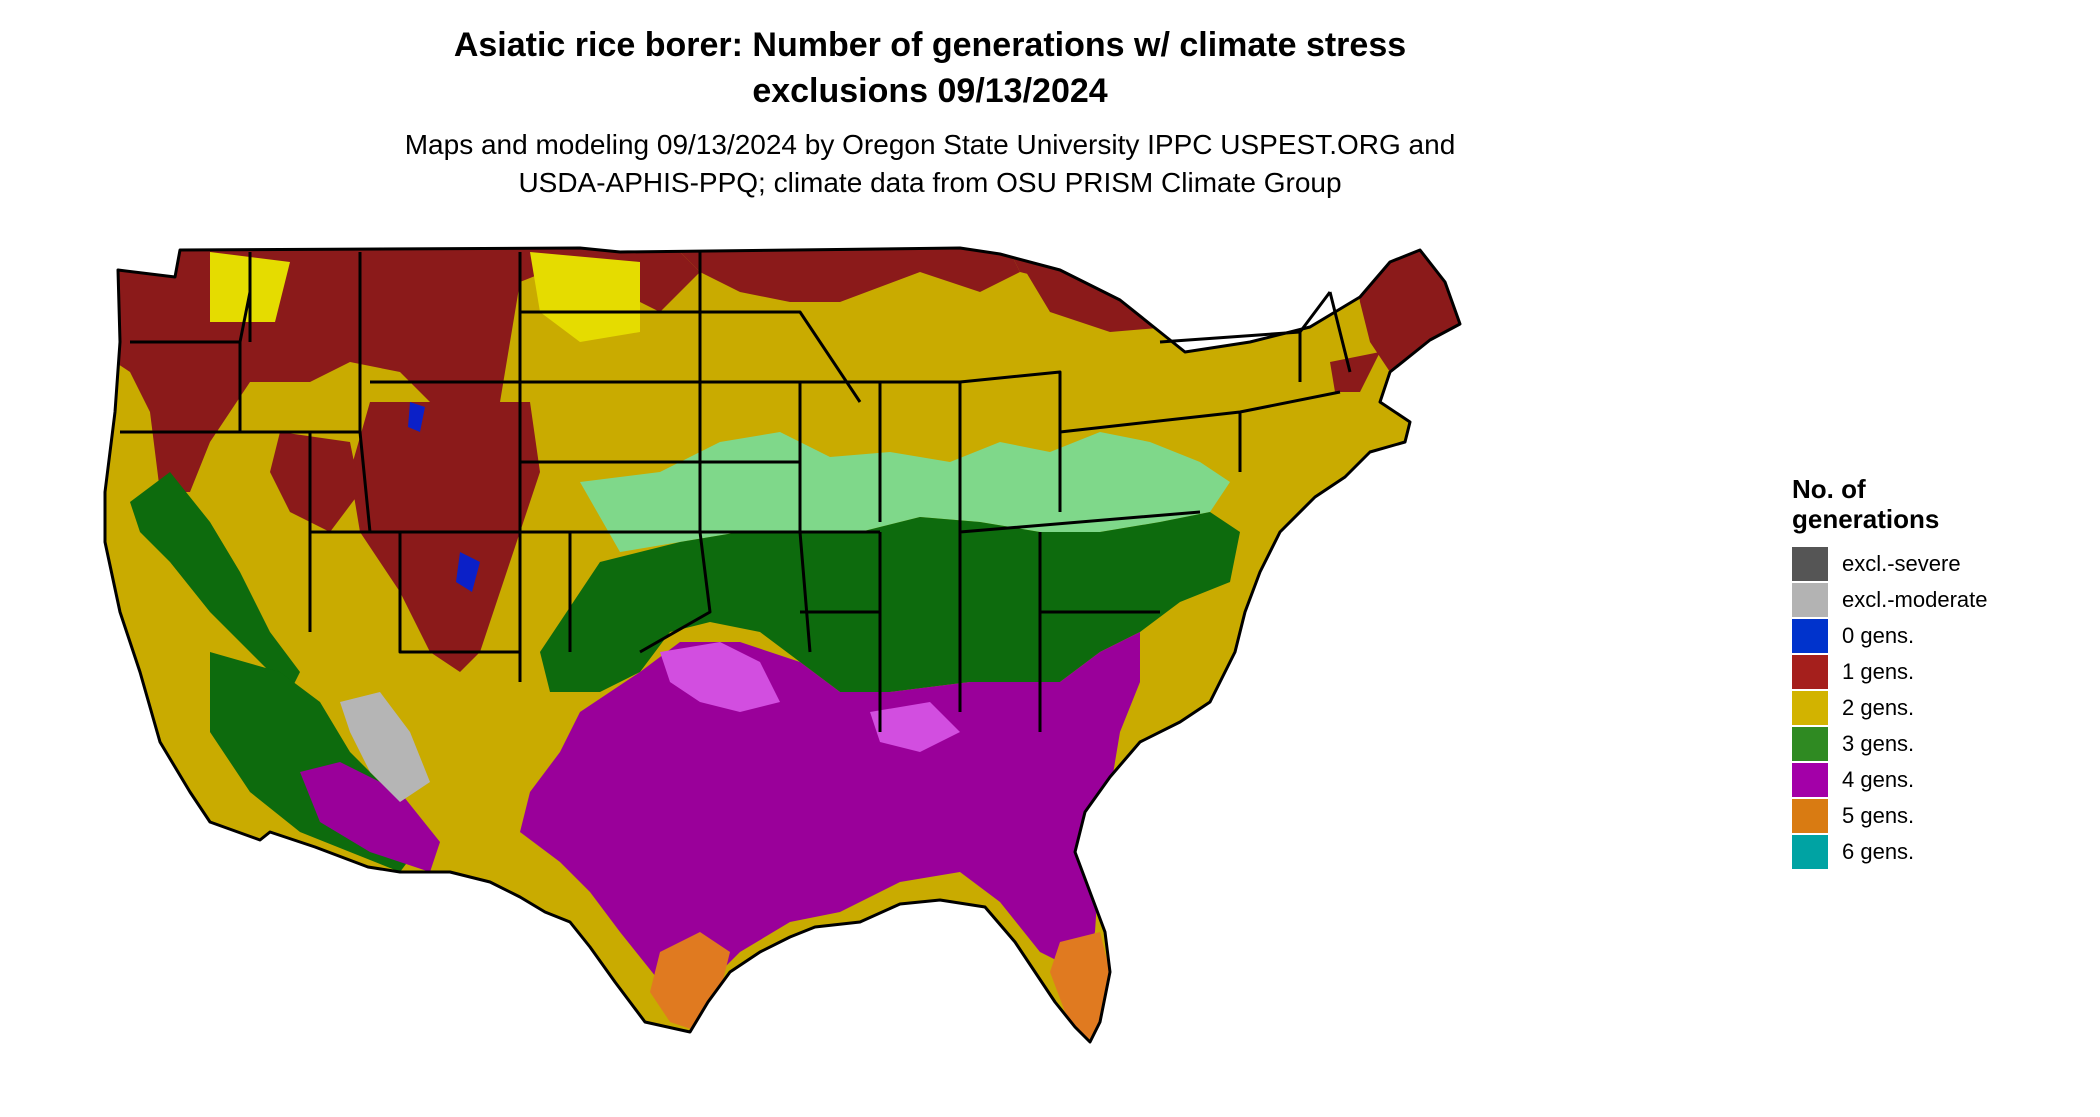 This screenshot has height=1117, width=2100. Describe the element at coordinates (930, 91) in the screenshot. I see `title-line-2: exclusions 09/13/2024` at that location.